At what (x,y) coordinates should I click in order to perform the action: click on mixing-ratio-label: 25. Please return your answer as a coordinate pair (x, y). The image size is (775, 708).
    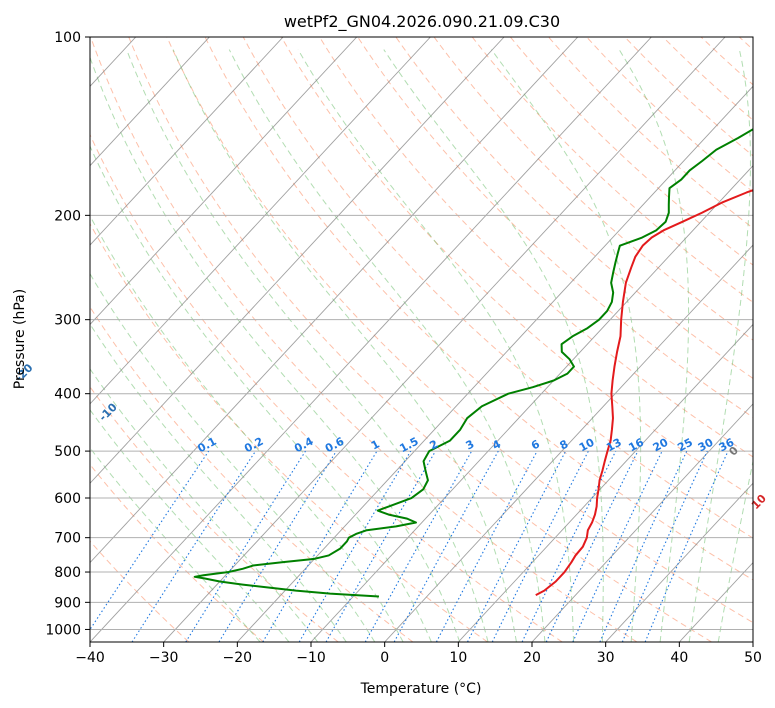
    Looking at the image, I should click on (685, 445).